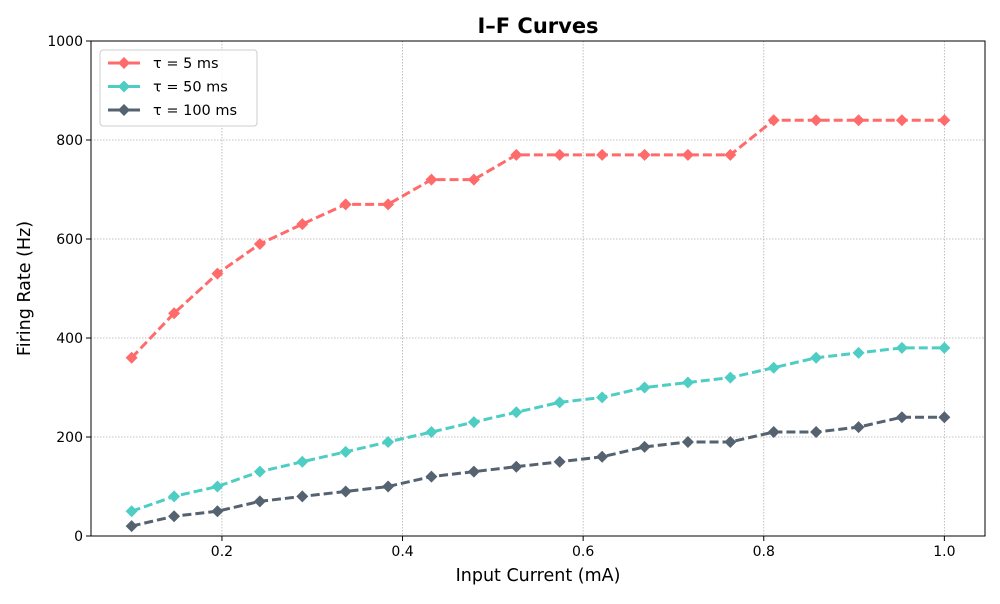  Describe the element at coordinates (944, 552) in the screenshot. I see `x-tick-label: 1.0` at that location.